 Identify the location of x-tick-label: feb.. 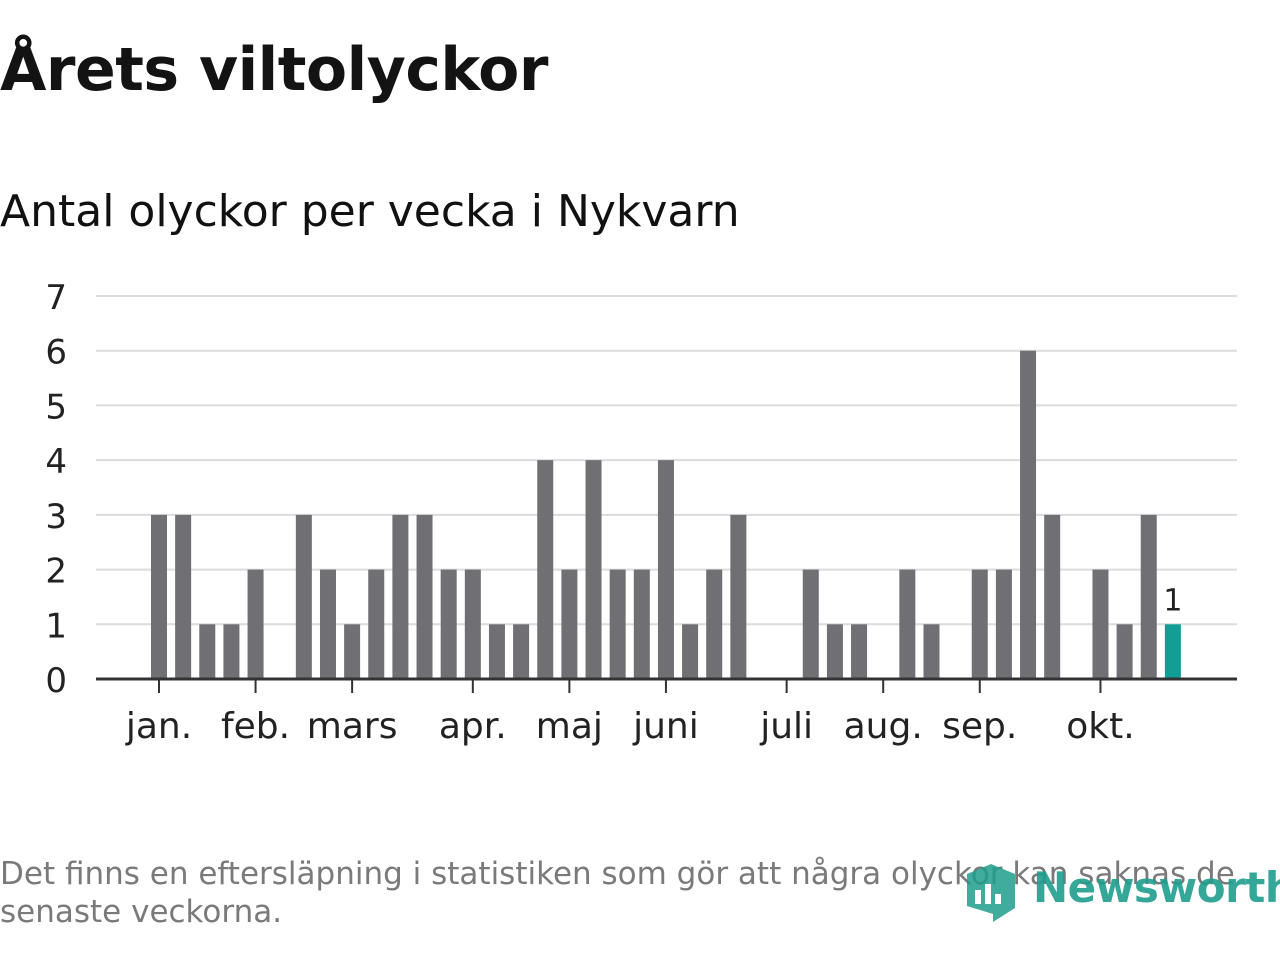
(255, 726).